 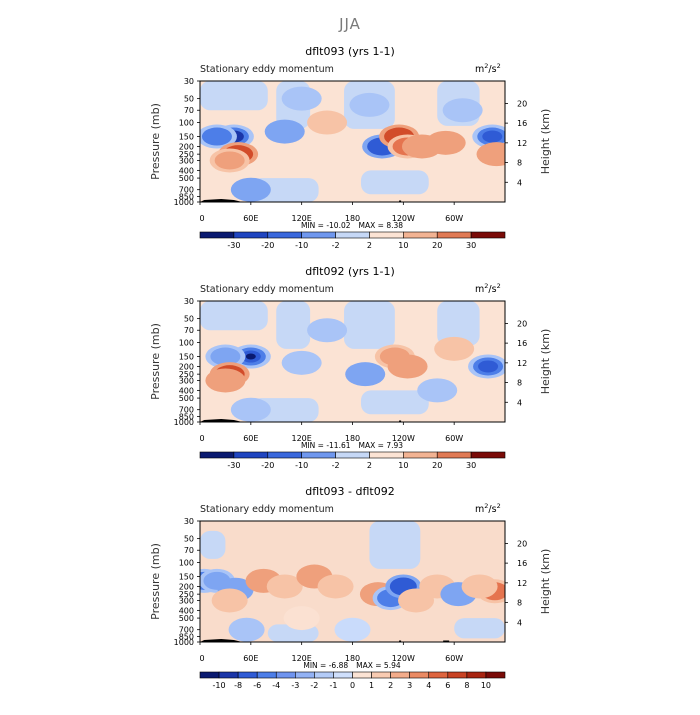 What do you see at coordinates (315, 665) in the screenshot?
I see `min-label: MIN =` at bounding box center [315, 665].